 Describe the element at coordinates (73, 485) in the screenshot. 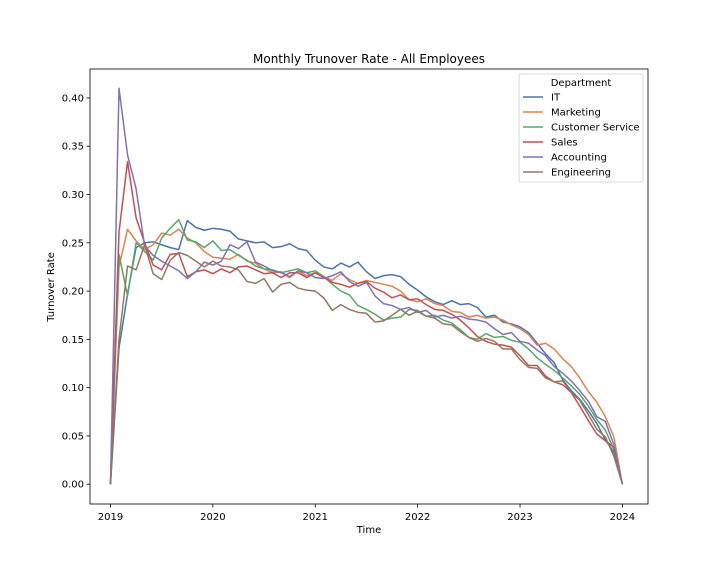

I see `y-tick-label: 0.00` at that location.